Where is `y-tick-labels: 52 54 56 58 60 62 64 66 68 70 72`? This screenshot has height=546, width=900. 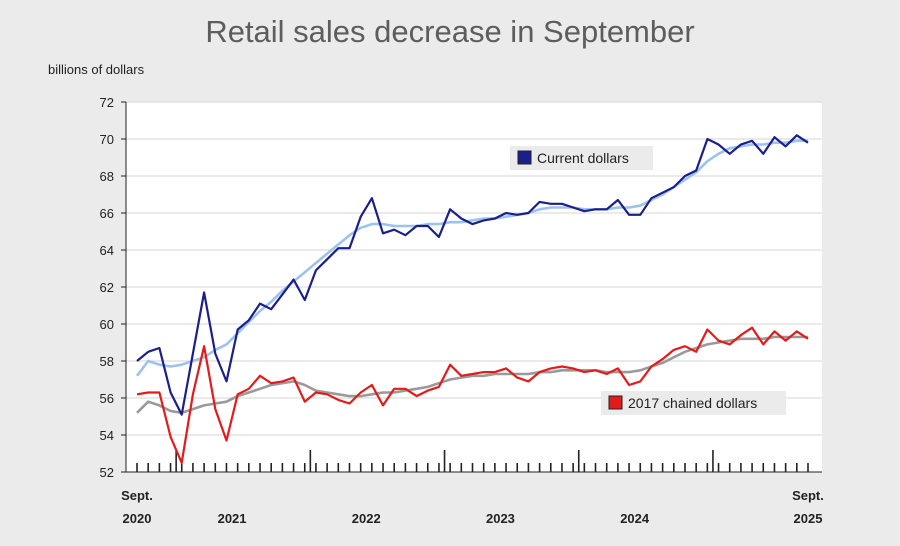
y-tick-labels: 52 54 56 58 60 62 64 66 68 70 72 is located at coordinates (113, 287).